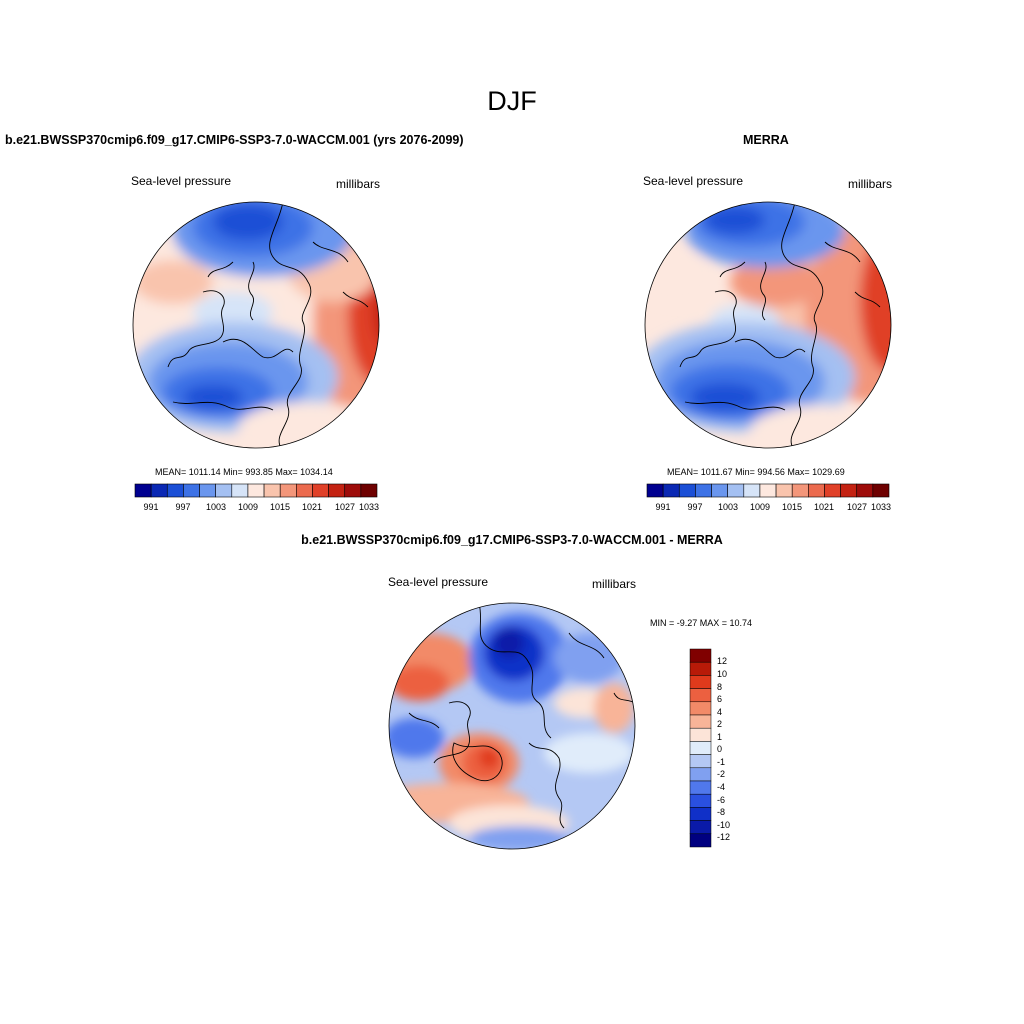 This screenshot has width=1024, height=1024. What do you see at coordinates (720, 712) in the screenshot?
I see `diff-colorbar-tick: 4` at bounding box center [720, 712].